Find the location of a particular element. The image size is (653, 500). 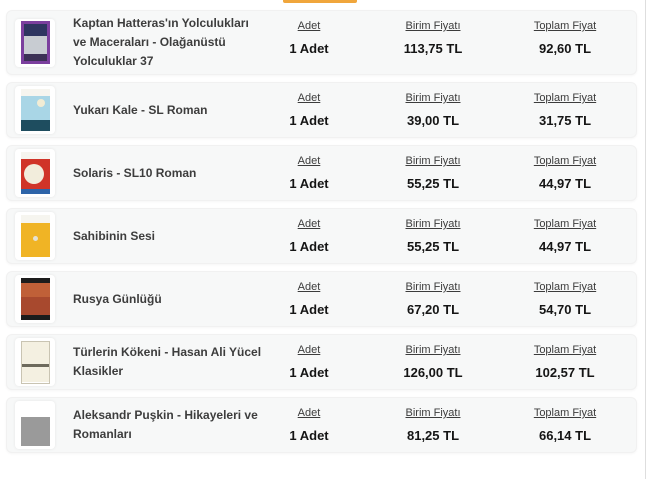

total-price-value: 66,14 TL is located at coordinates (565, 435).